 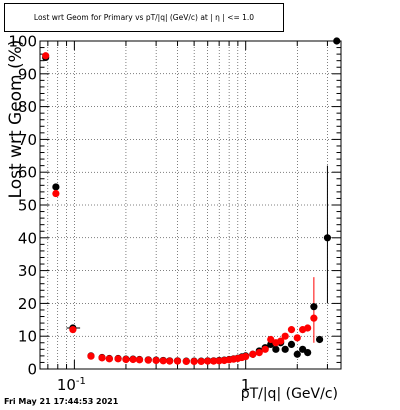 I want to click on x-tick-label: 1, so click(x=246, y=385).